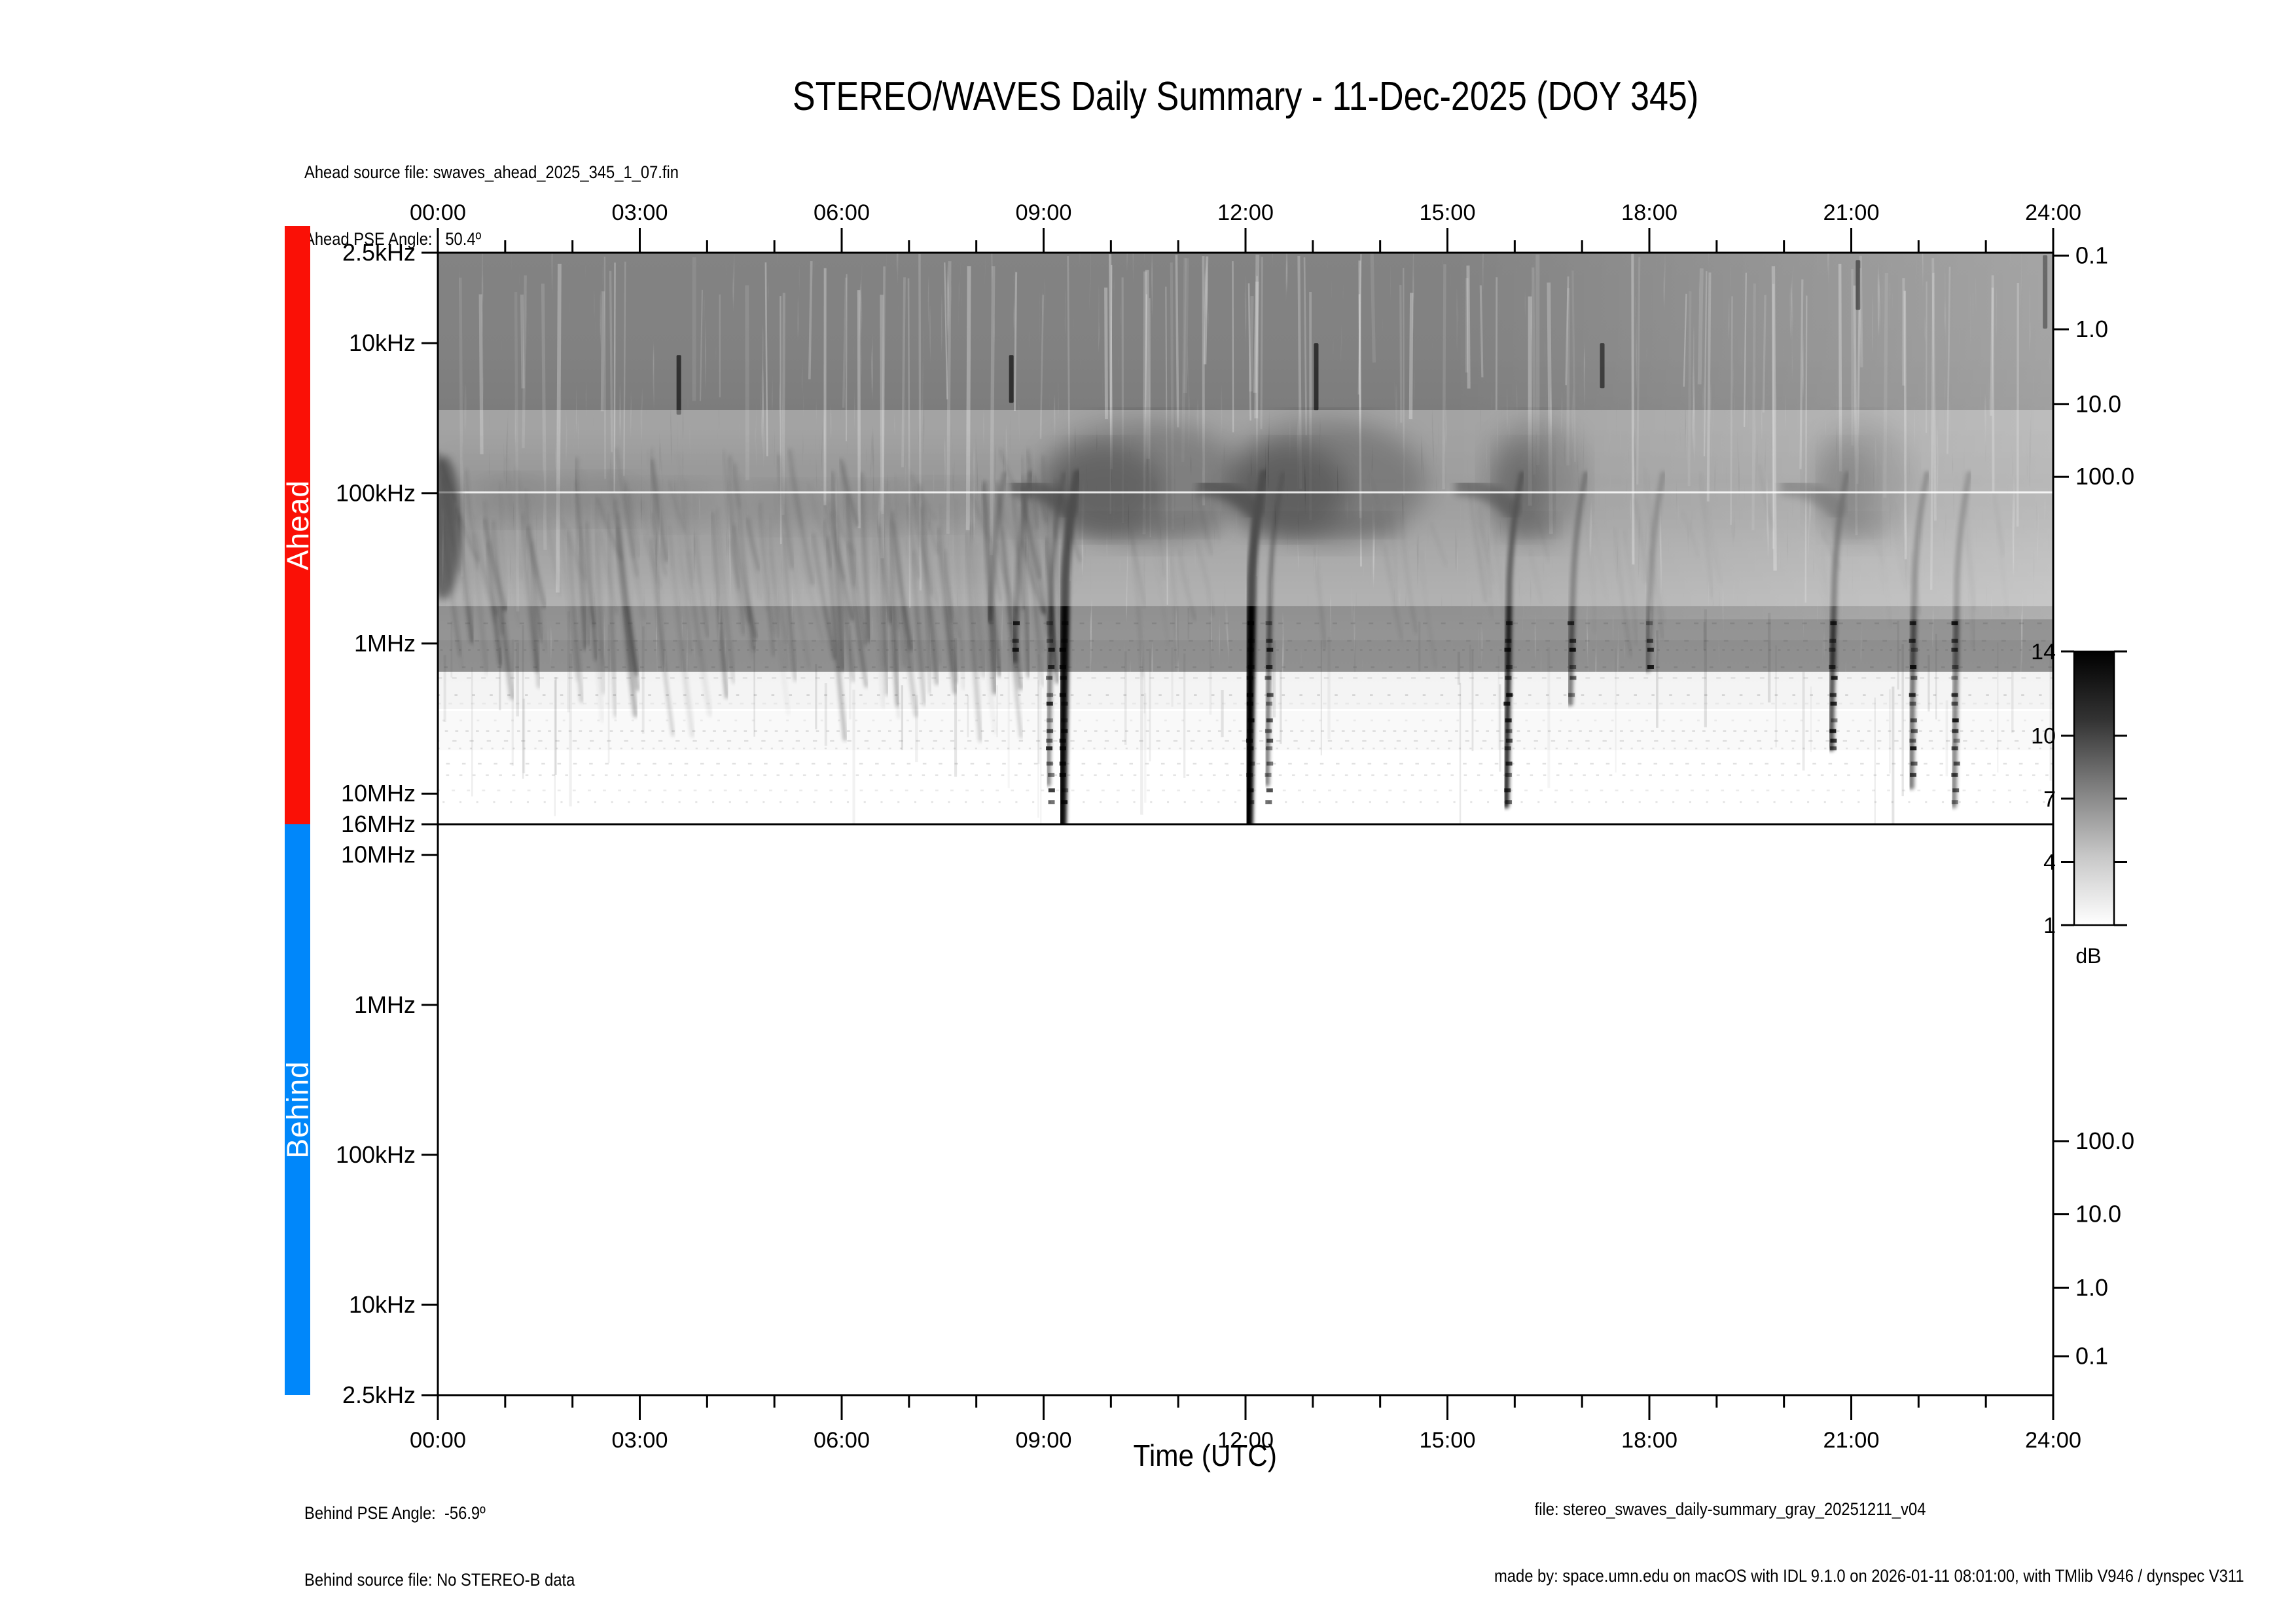  I want to click on ahead-pse-line: Ahead PSE Angle: 50.4º, so click(393, 239).